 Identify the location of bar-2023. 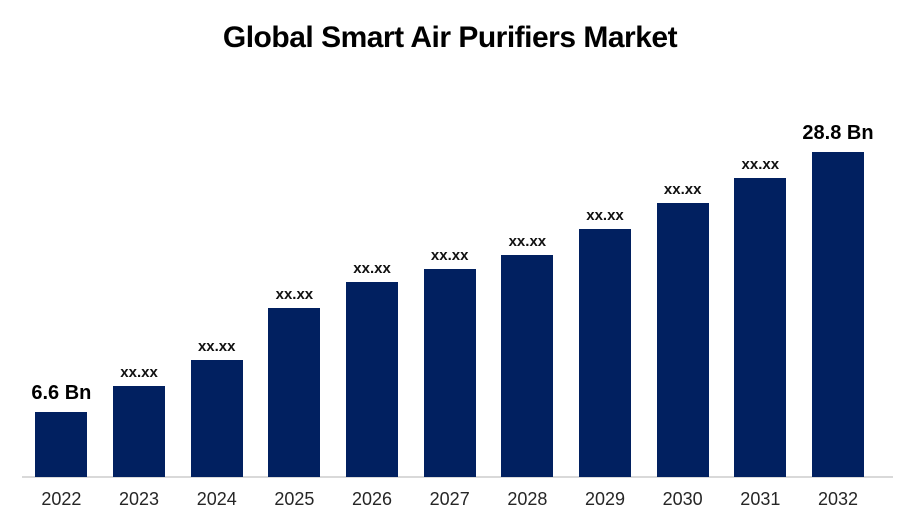
(139, 431).